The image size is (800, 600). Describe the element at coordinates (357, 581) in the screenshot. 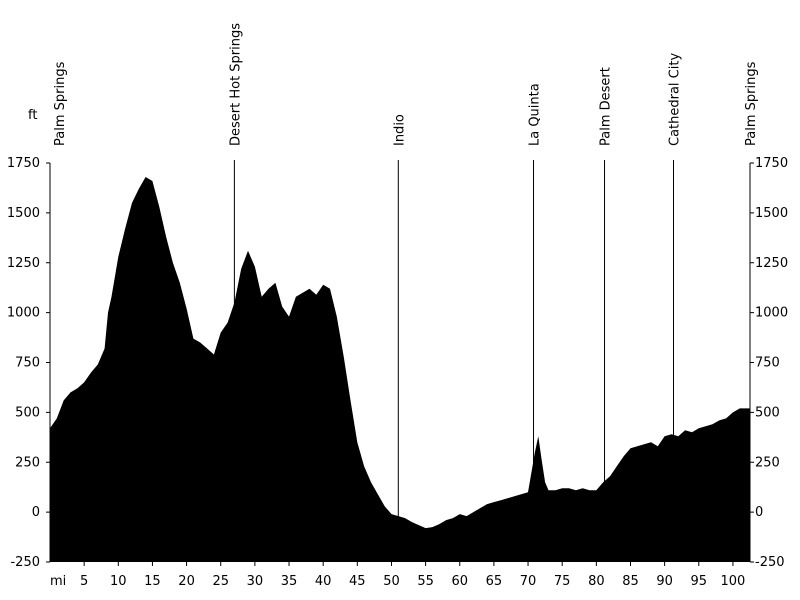

I see `x-tick-label: 45` at that location.